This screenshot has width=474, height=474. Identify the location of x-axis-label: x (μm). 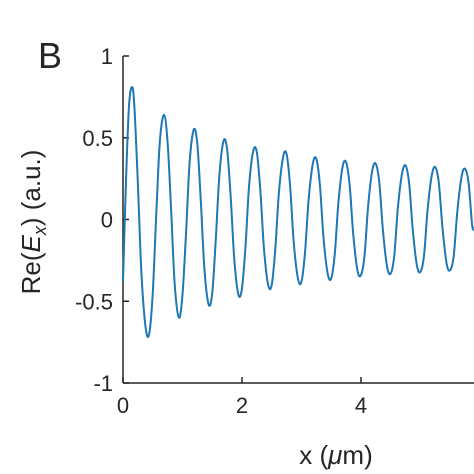
(335, 455).